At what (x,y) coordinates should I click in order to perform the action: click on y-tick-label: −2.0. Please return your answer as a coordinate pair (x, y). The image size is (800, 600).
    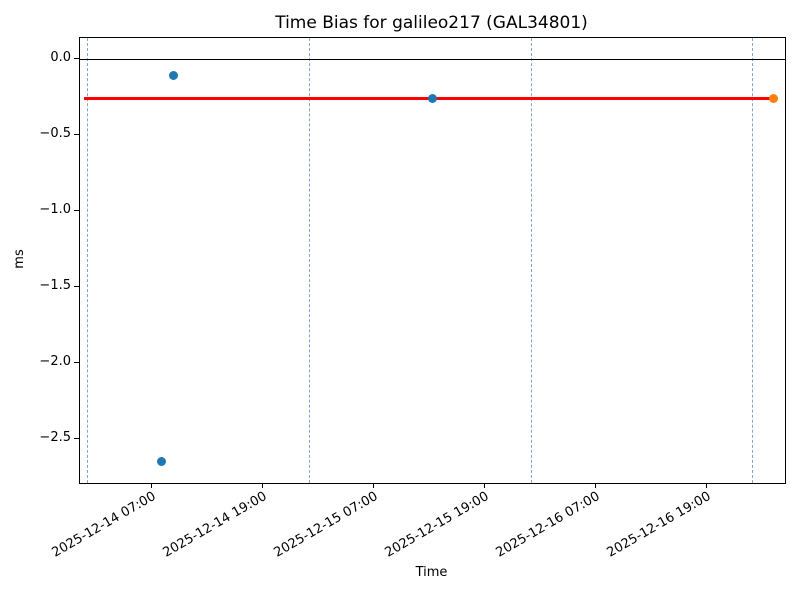
    Looking at the image, I should click on (55, 362).